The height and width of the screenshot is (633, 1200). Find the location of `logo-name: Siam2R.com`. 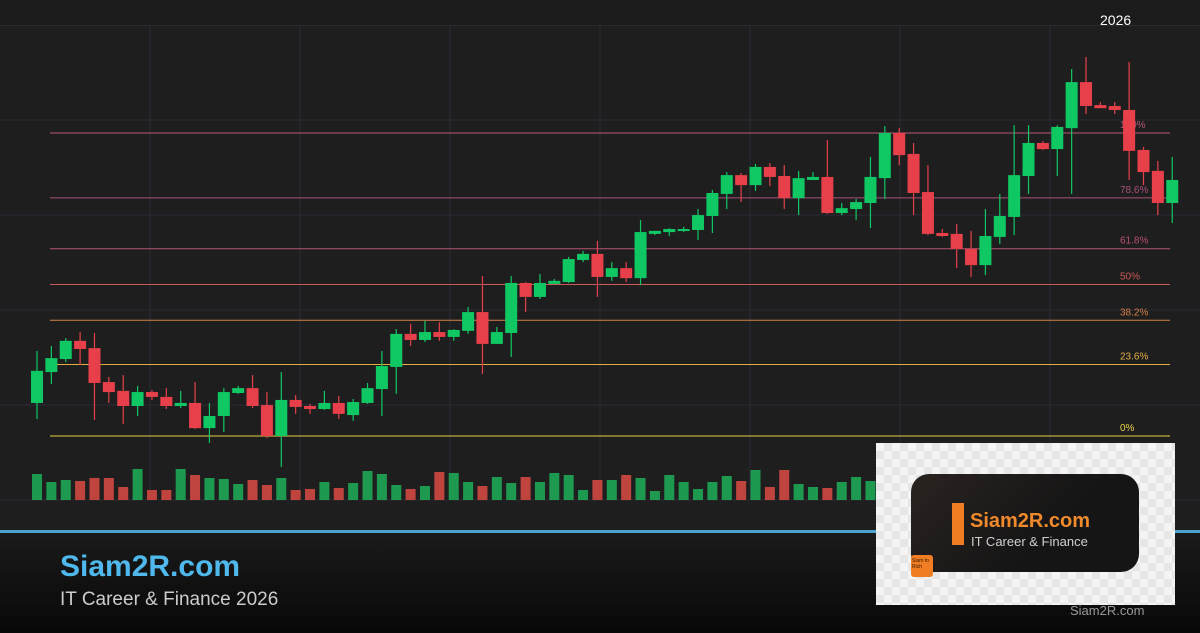

logo-name: Siam2R.com is located at coordinates (1030, 521).